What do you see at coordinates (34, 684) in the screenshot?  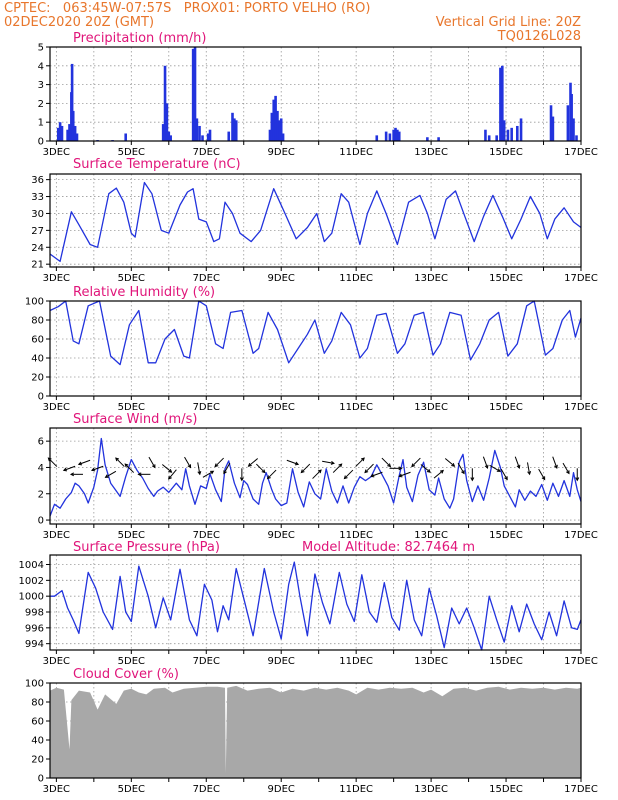 I see `cloud-cover-ytick-label: 100` at bounding box center [34, 684].